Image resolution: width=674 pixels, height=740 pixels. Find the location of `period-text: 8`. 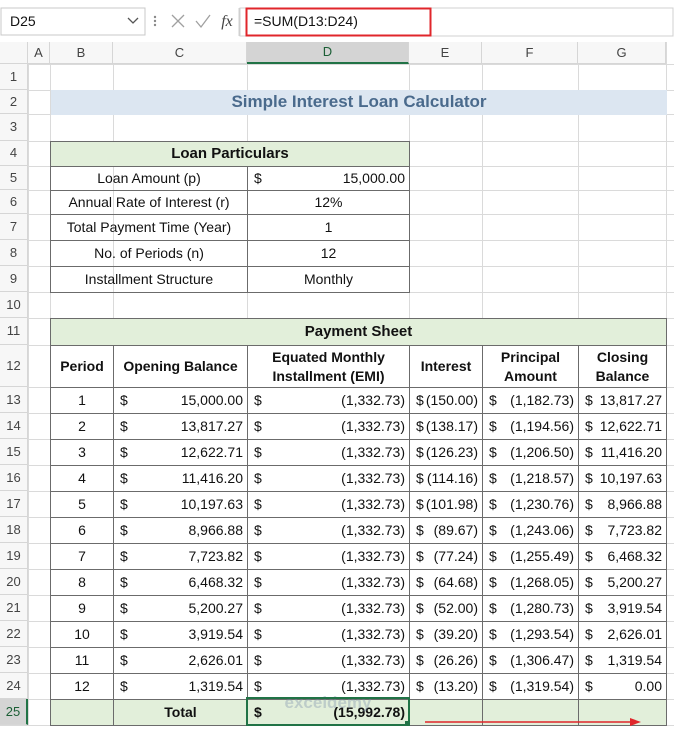

period-text: 8 is located at coordinates (82, 582).